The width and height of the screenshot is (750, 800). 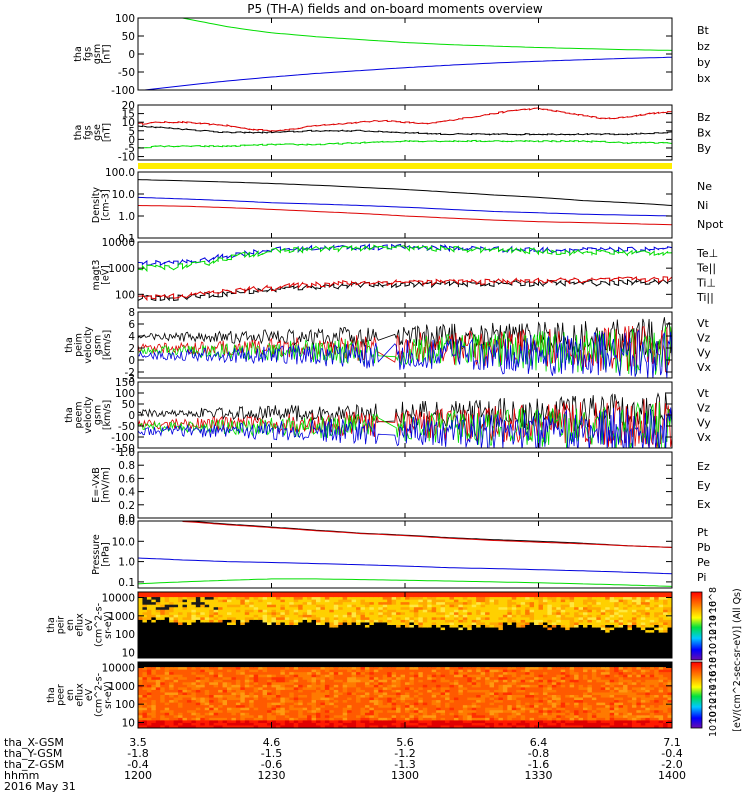 I want to click on y-axis-label: fgs, so click(x=88, y=54).